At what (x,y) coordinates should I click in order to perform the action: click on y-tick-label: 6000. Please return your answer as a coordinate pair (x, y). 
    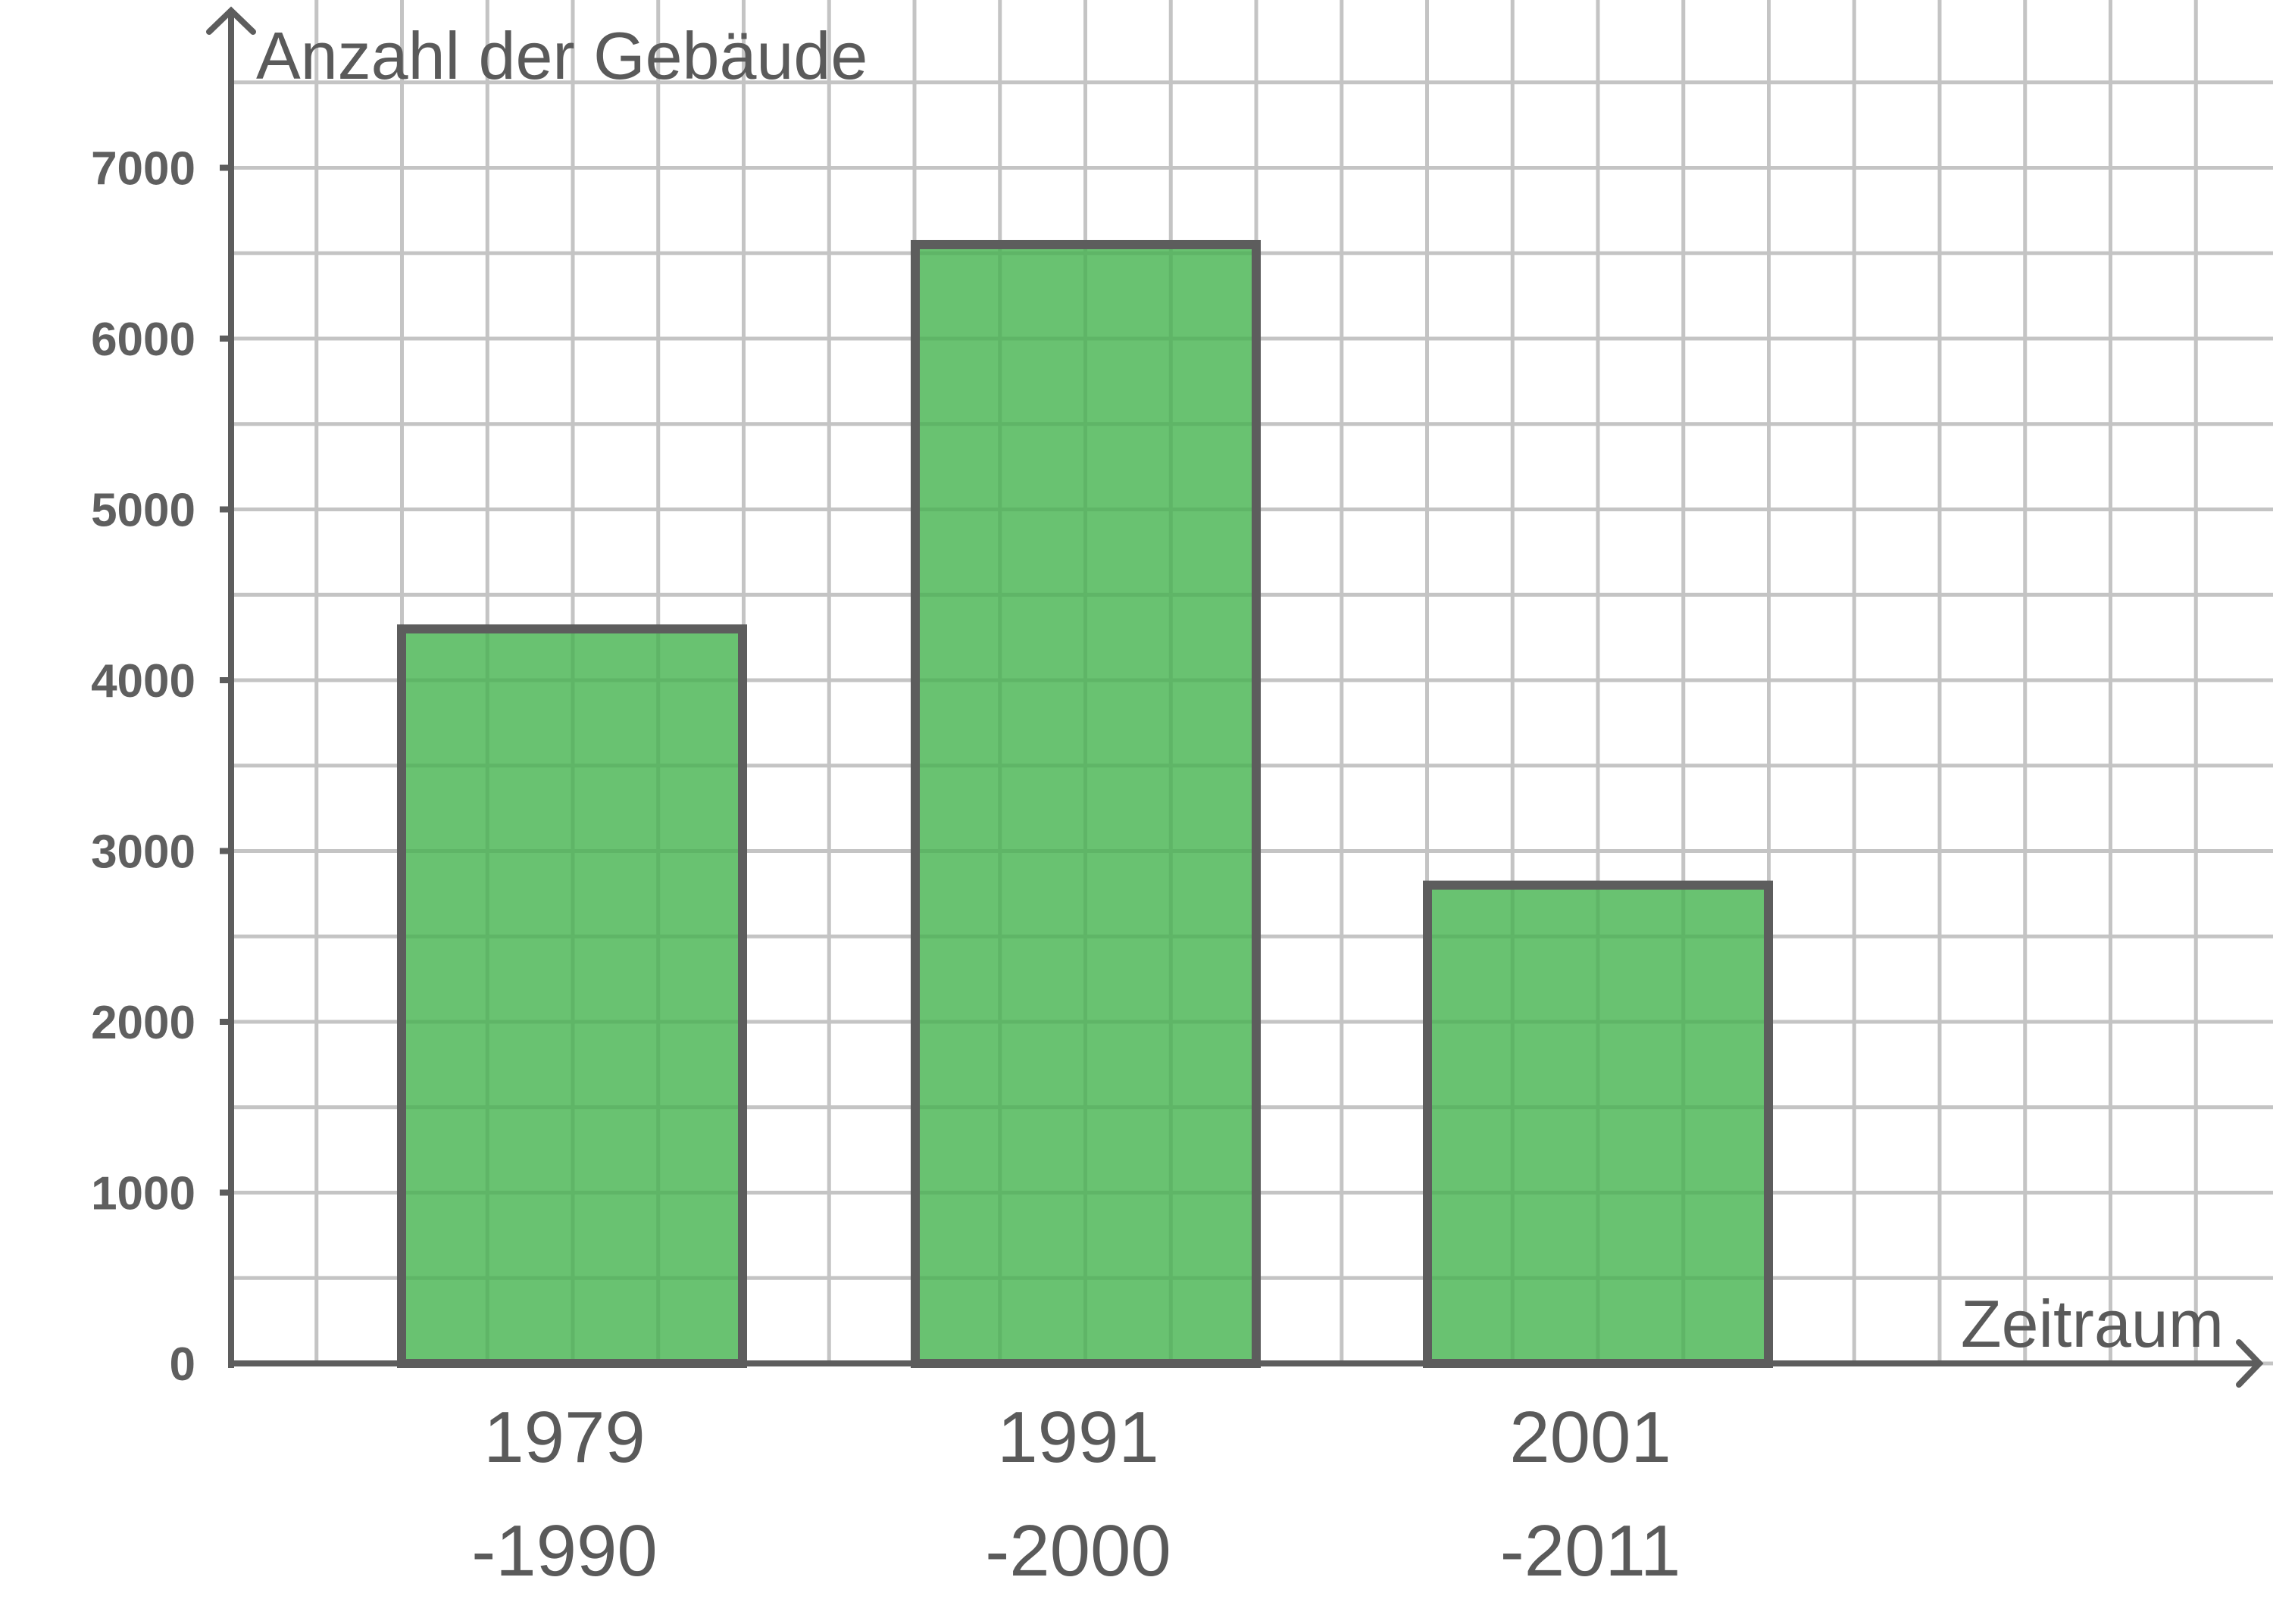
    Looking at the image, I should click on (143, 340).